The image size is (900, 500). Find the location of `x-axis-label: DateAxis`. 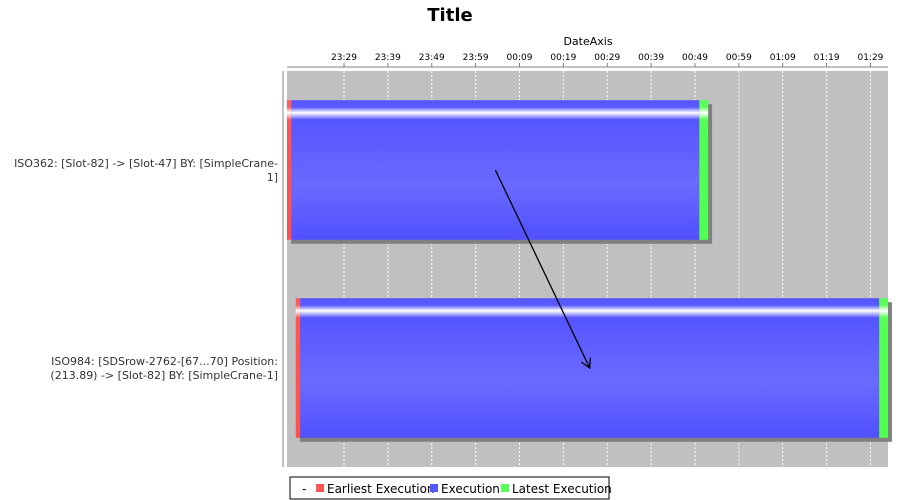

x-axis-label: DateAxis is located at coordinates (587, 41).